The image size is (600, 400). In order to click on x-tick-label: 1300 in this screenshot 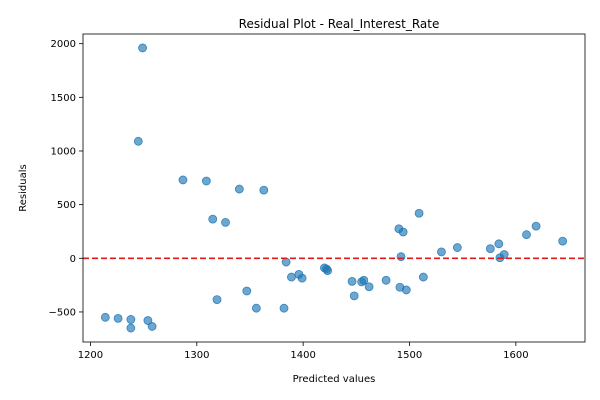, I will do `click(196, 355)`.